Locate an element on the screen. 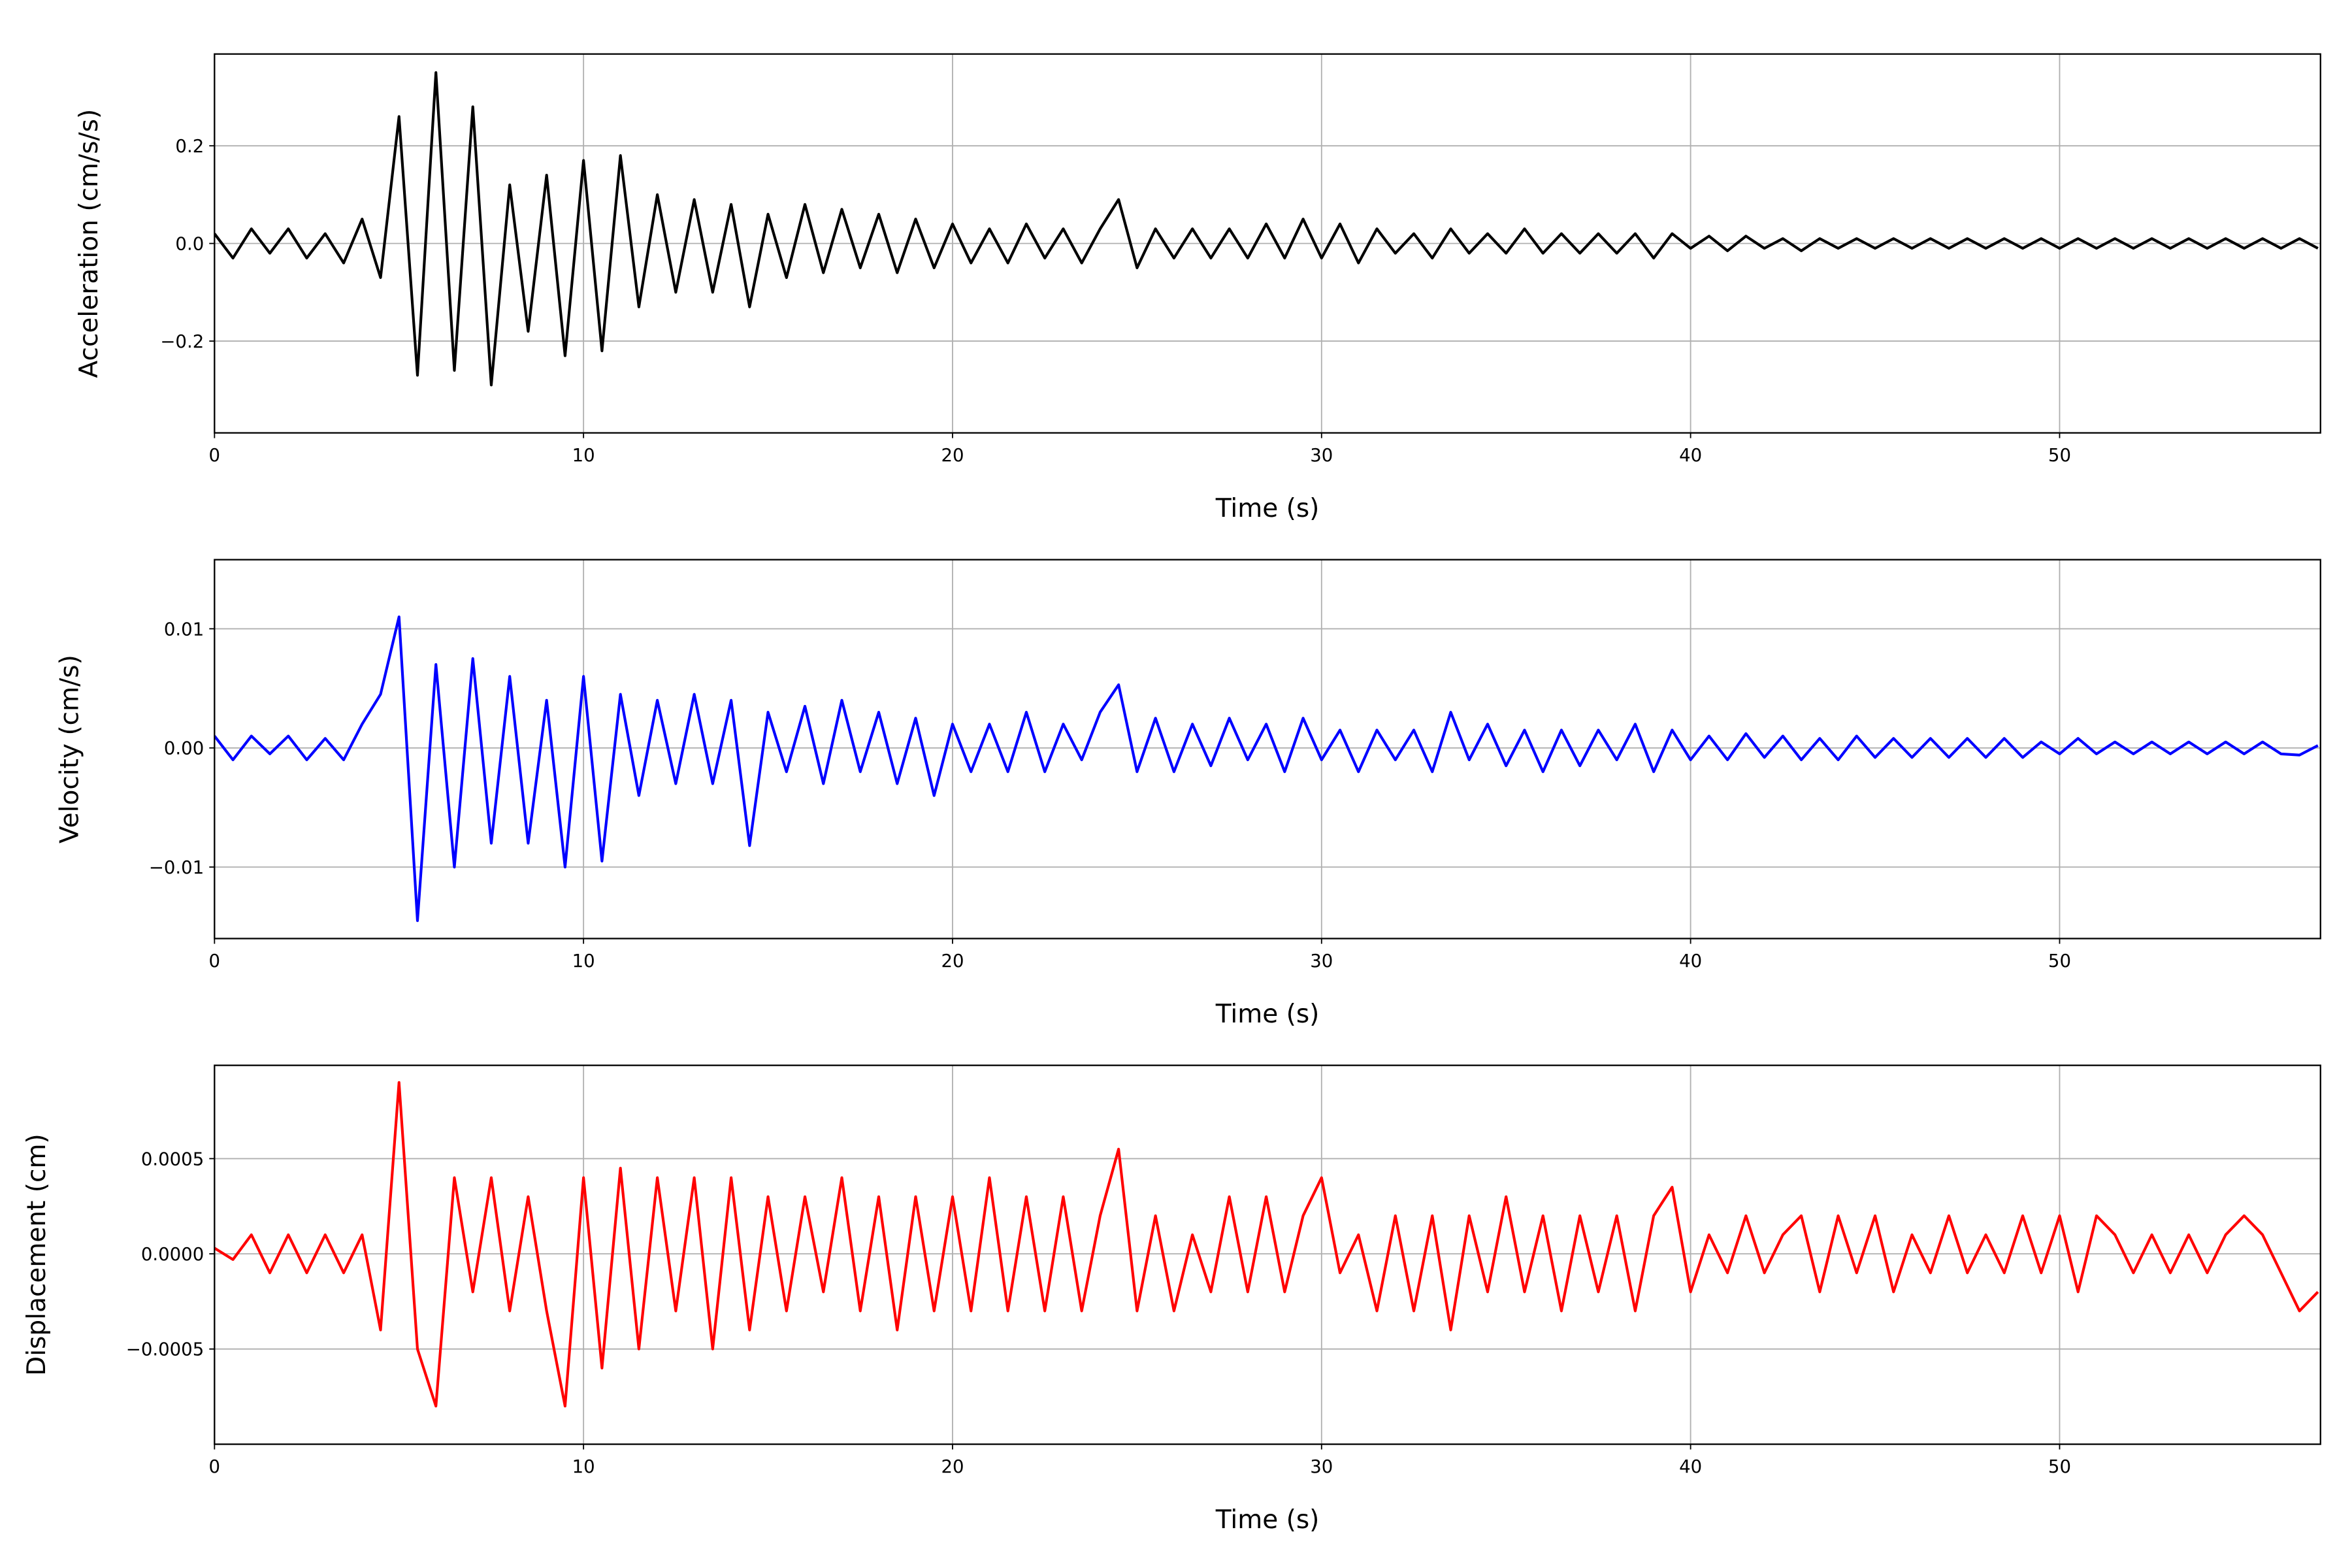 This screenshot has height=1568, width=2352. y-axis-label: Displacement (cm) is located at coordinates (37, 1255).